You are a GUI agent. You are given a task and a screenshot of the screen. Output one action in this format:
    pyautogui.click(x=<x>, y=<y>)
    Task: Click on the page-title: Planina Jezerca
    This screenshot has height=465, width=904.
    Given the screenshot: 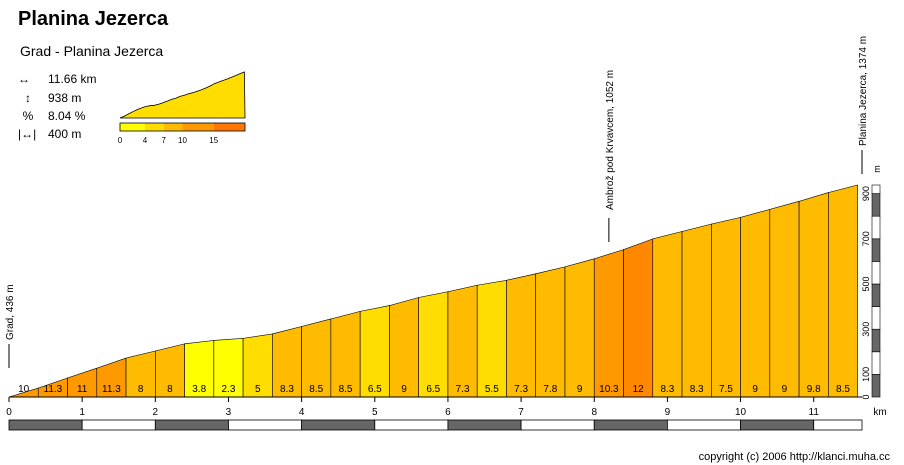 What is the action you would take?
    pyautogui.click(x=93, y=19)
    